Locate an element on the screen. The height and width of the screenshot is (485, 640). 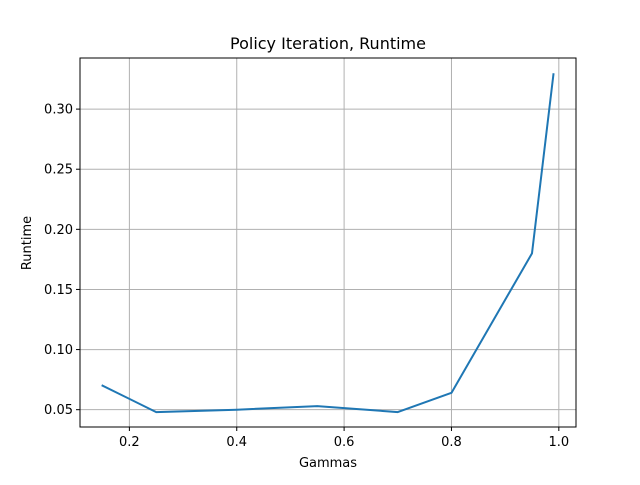
x-axis-label: Gammas is located at coordinates (328, 463).